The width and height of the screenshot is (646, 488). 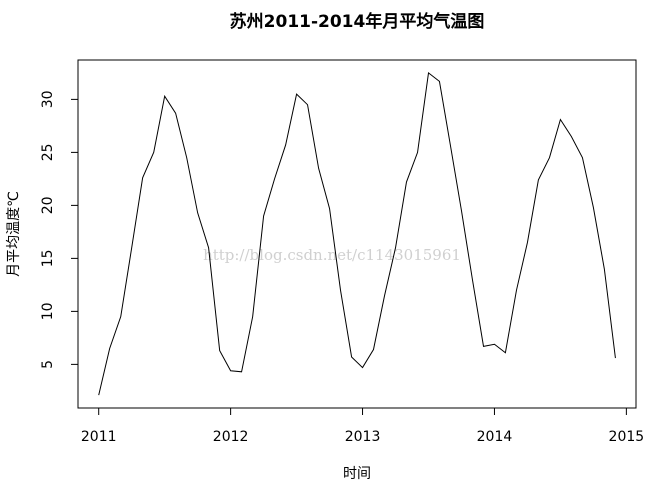 I want to click on x-tick-label: 2014, so click(x=495, y=437).